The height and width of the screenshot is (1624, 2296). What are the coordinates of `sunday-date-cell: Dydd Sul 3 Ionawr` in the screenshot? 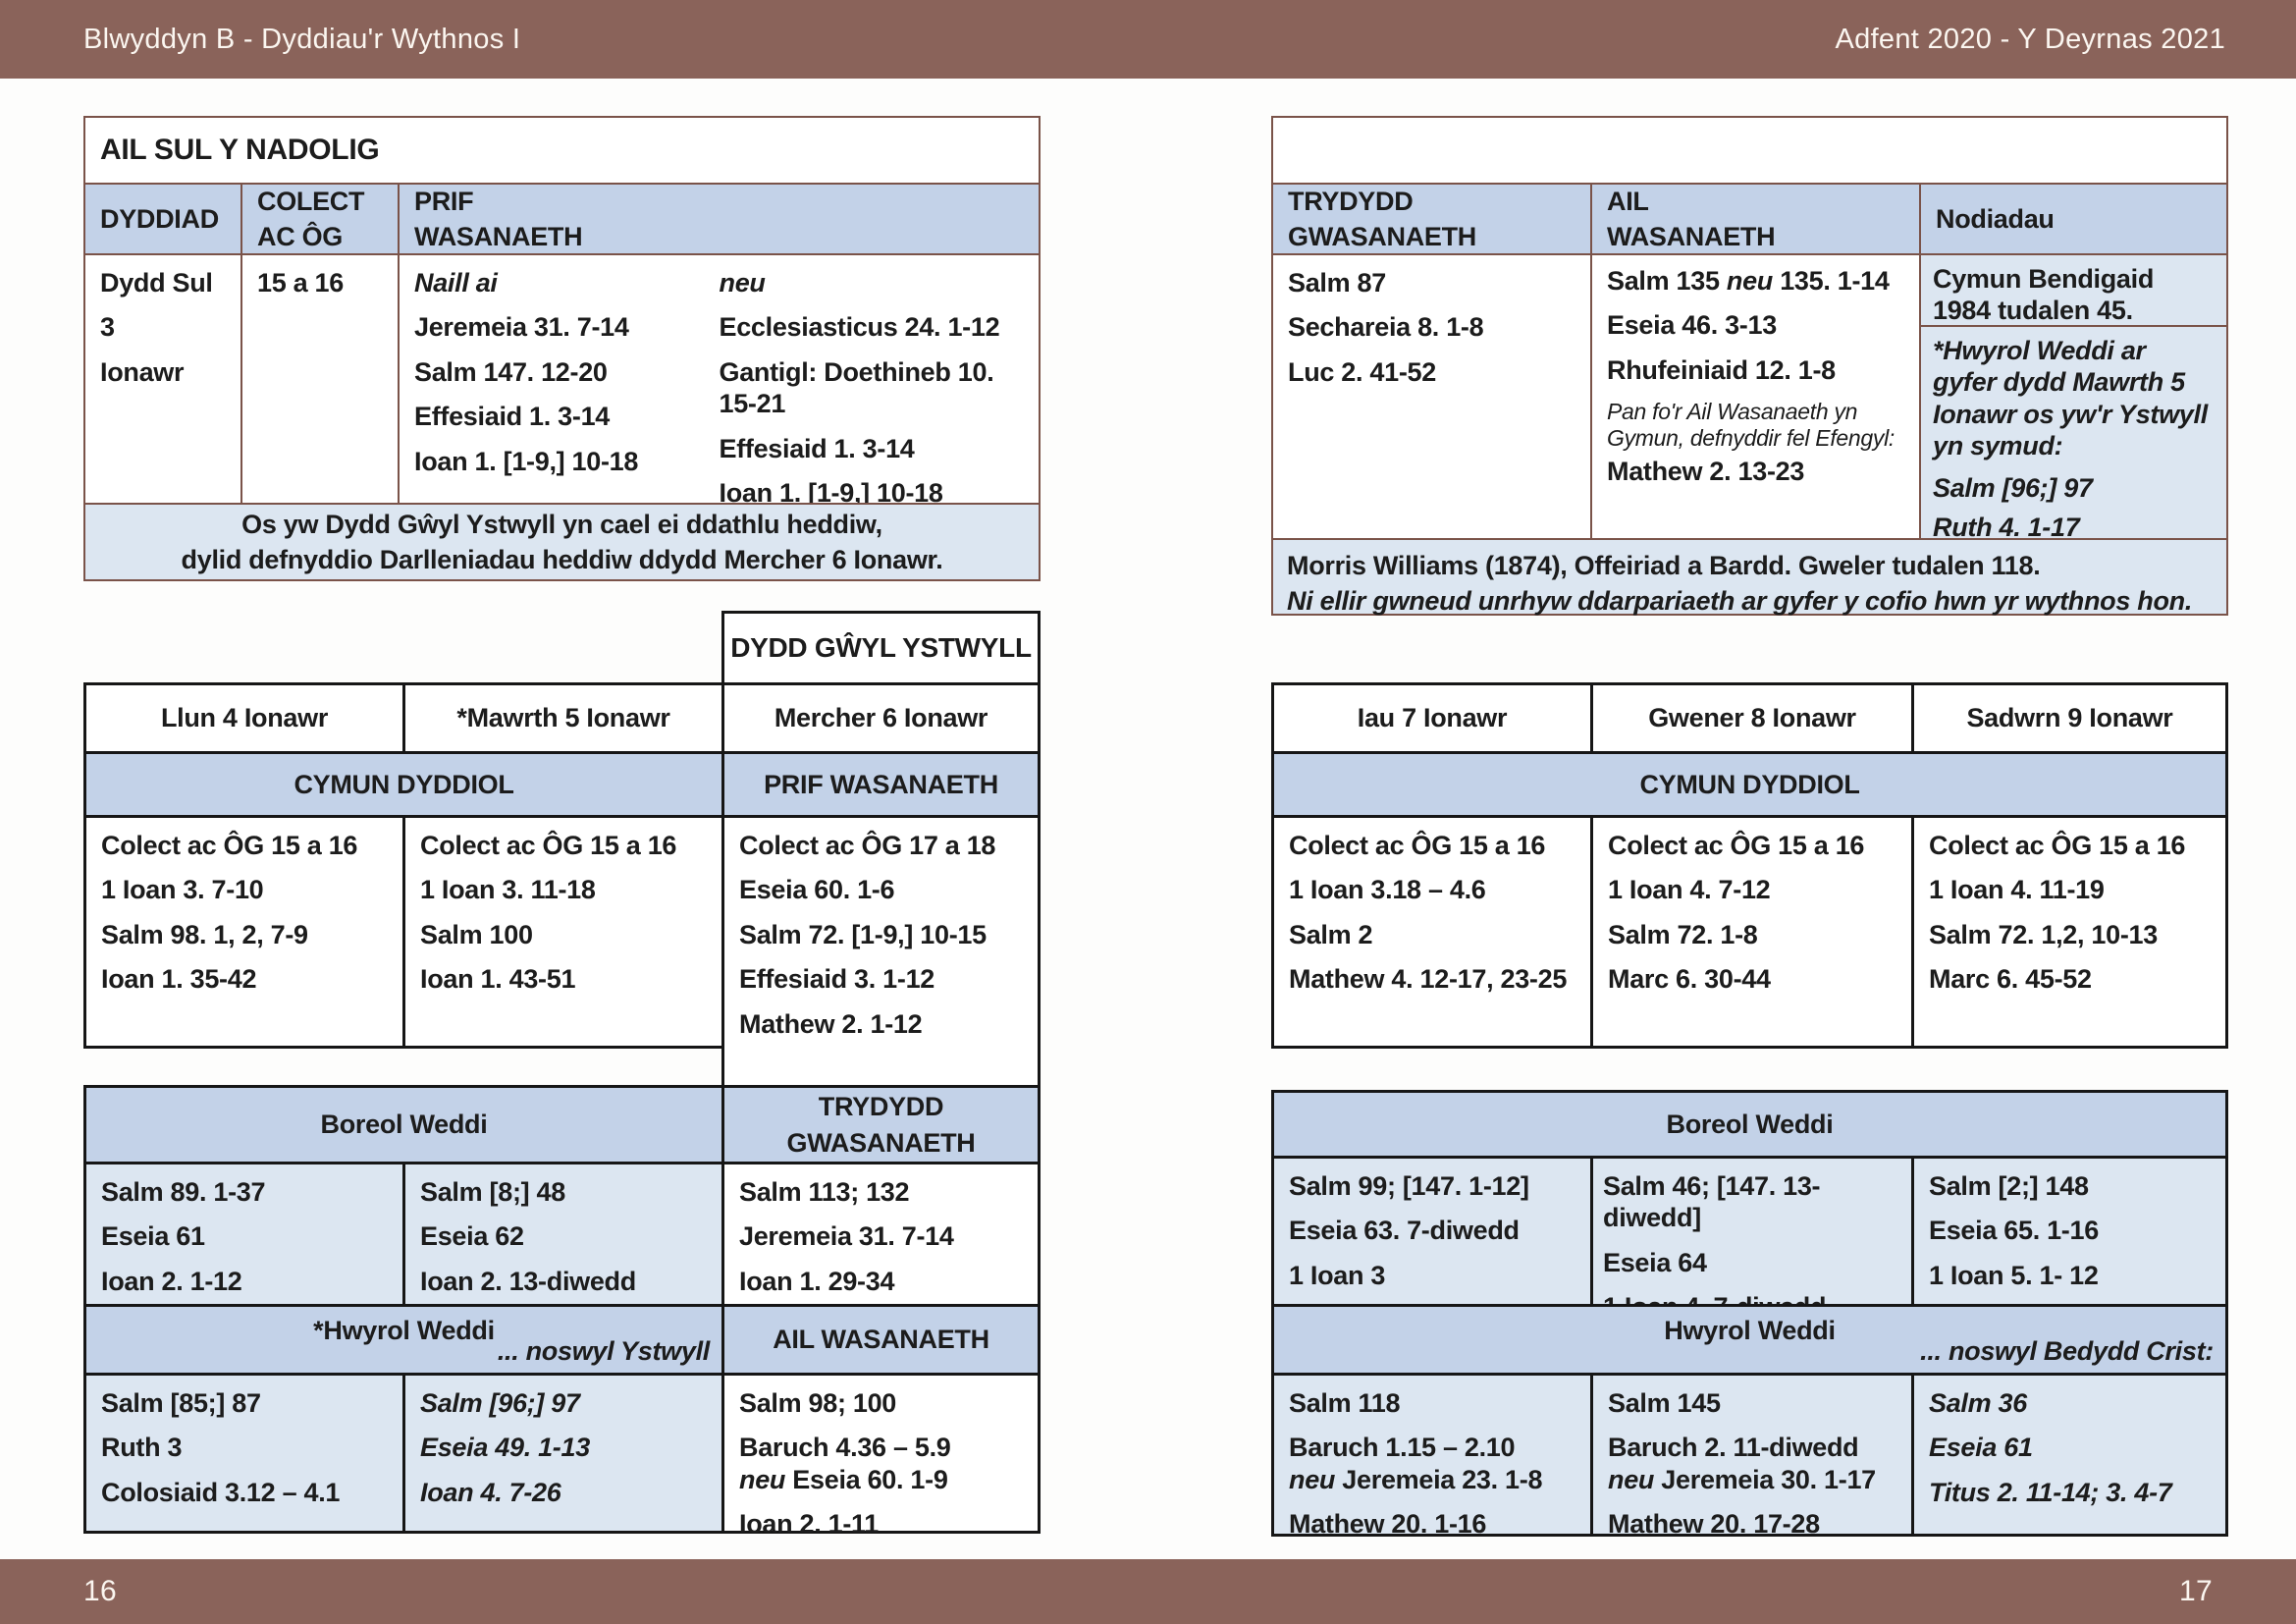 It's located at (162, 379).